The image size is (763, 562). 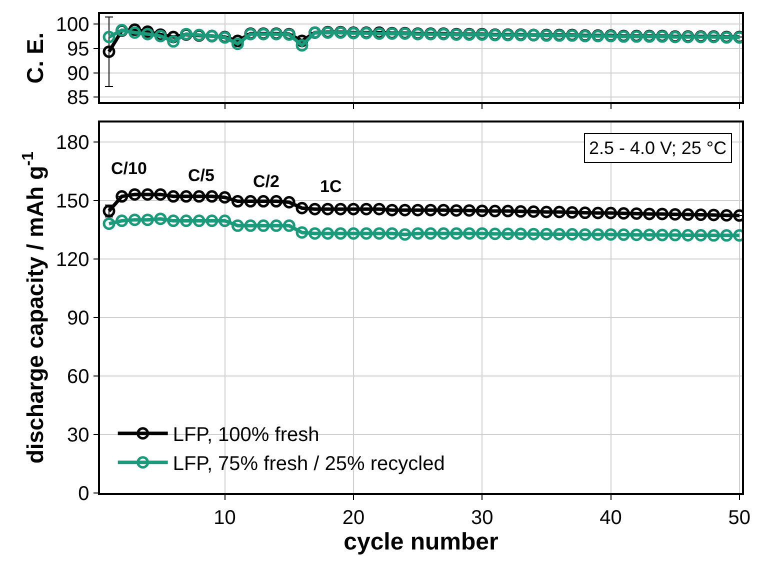 I want to click on y-tick-label: 150, so click(x=73, y=201).